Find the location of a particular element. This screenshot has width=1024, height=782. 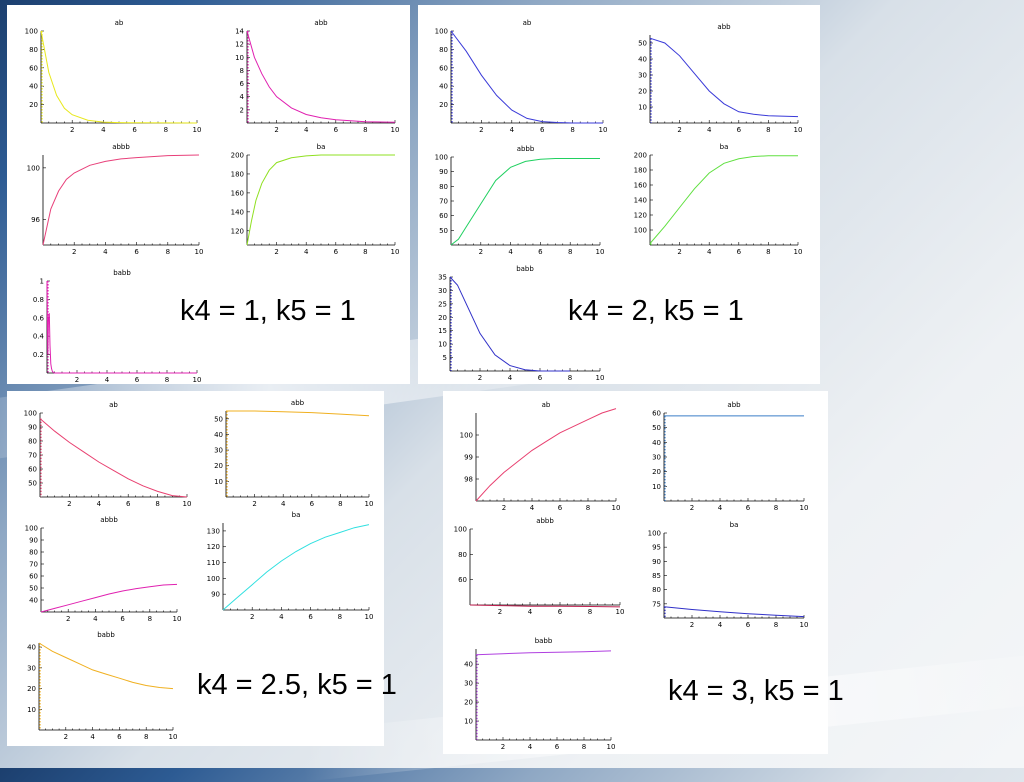

y-tick-label: 12 is located at coordinates (239, 45).